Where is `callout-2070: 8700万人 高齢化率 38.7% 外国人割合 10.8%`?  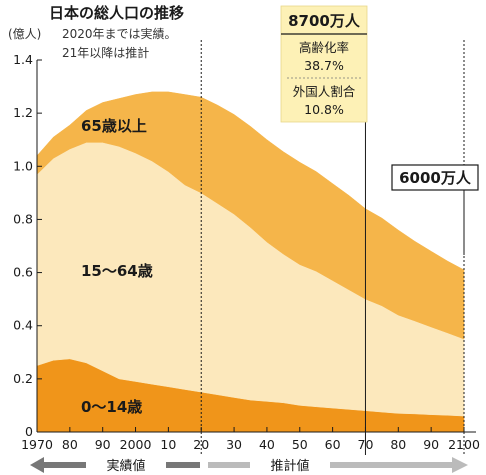
callout-2070: 8700万人 高齢化率 38.7% 外国人割合 10.8% is located at coordinates (324, 64).